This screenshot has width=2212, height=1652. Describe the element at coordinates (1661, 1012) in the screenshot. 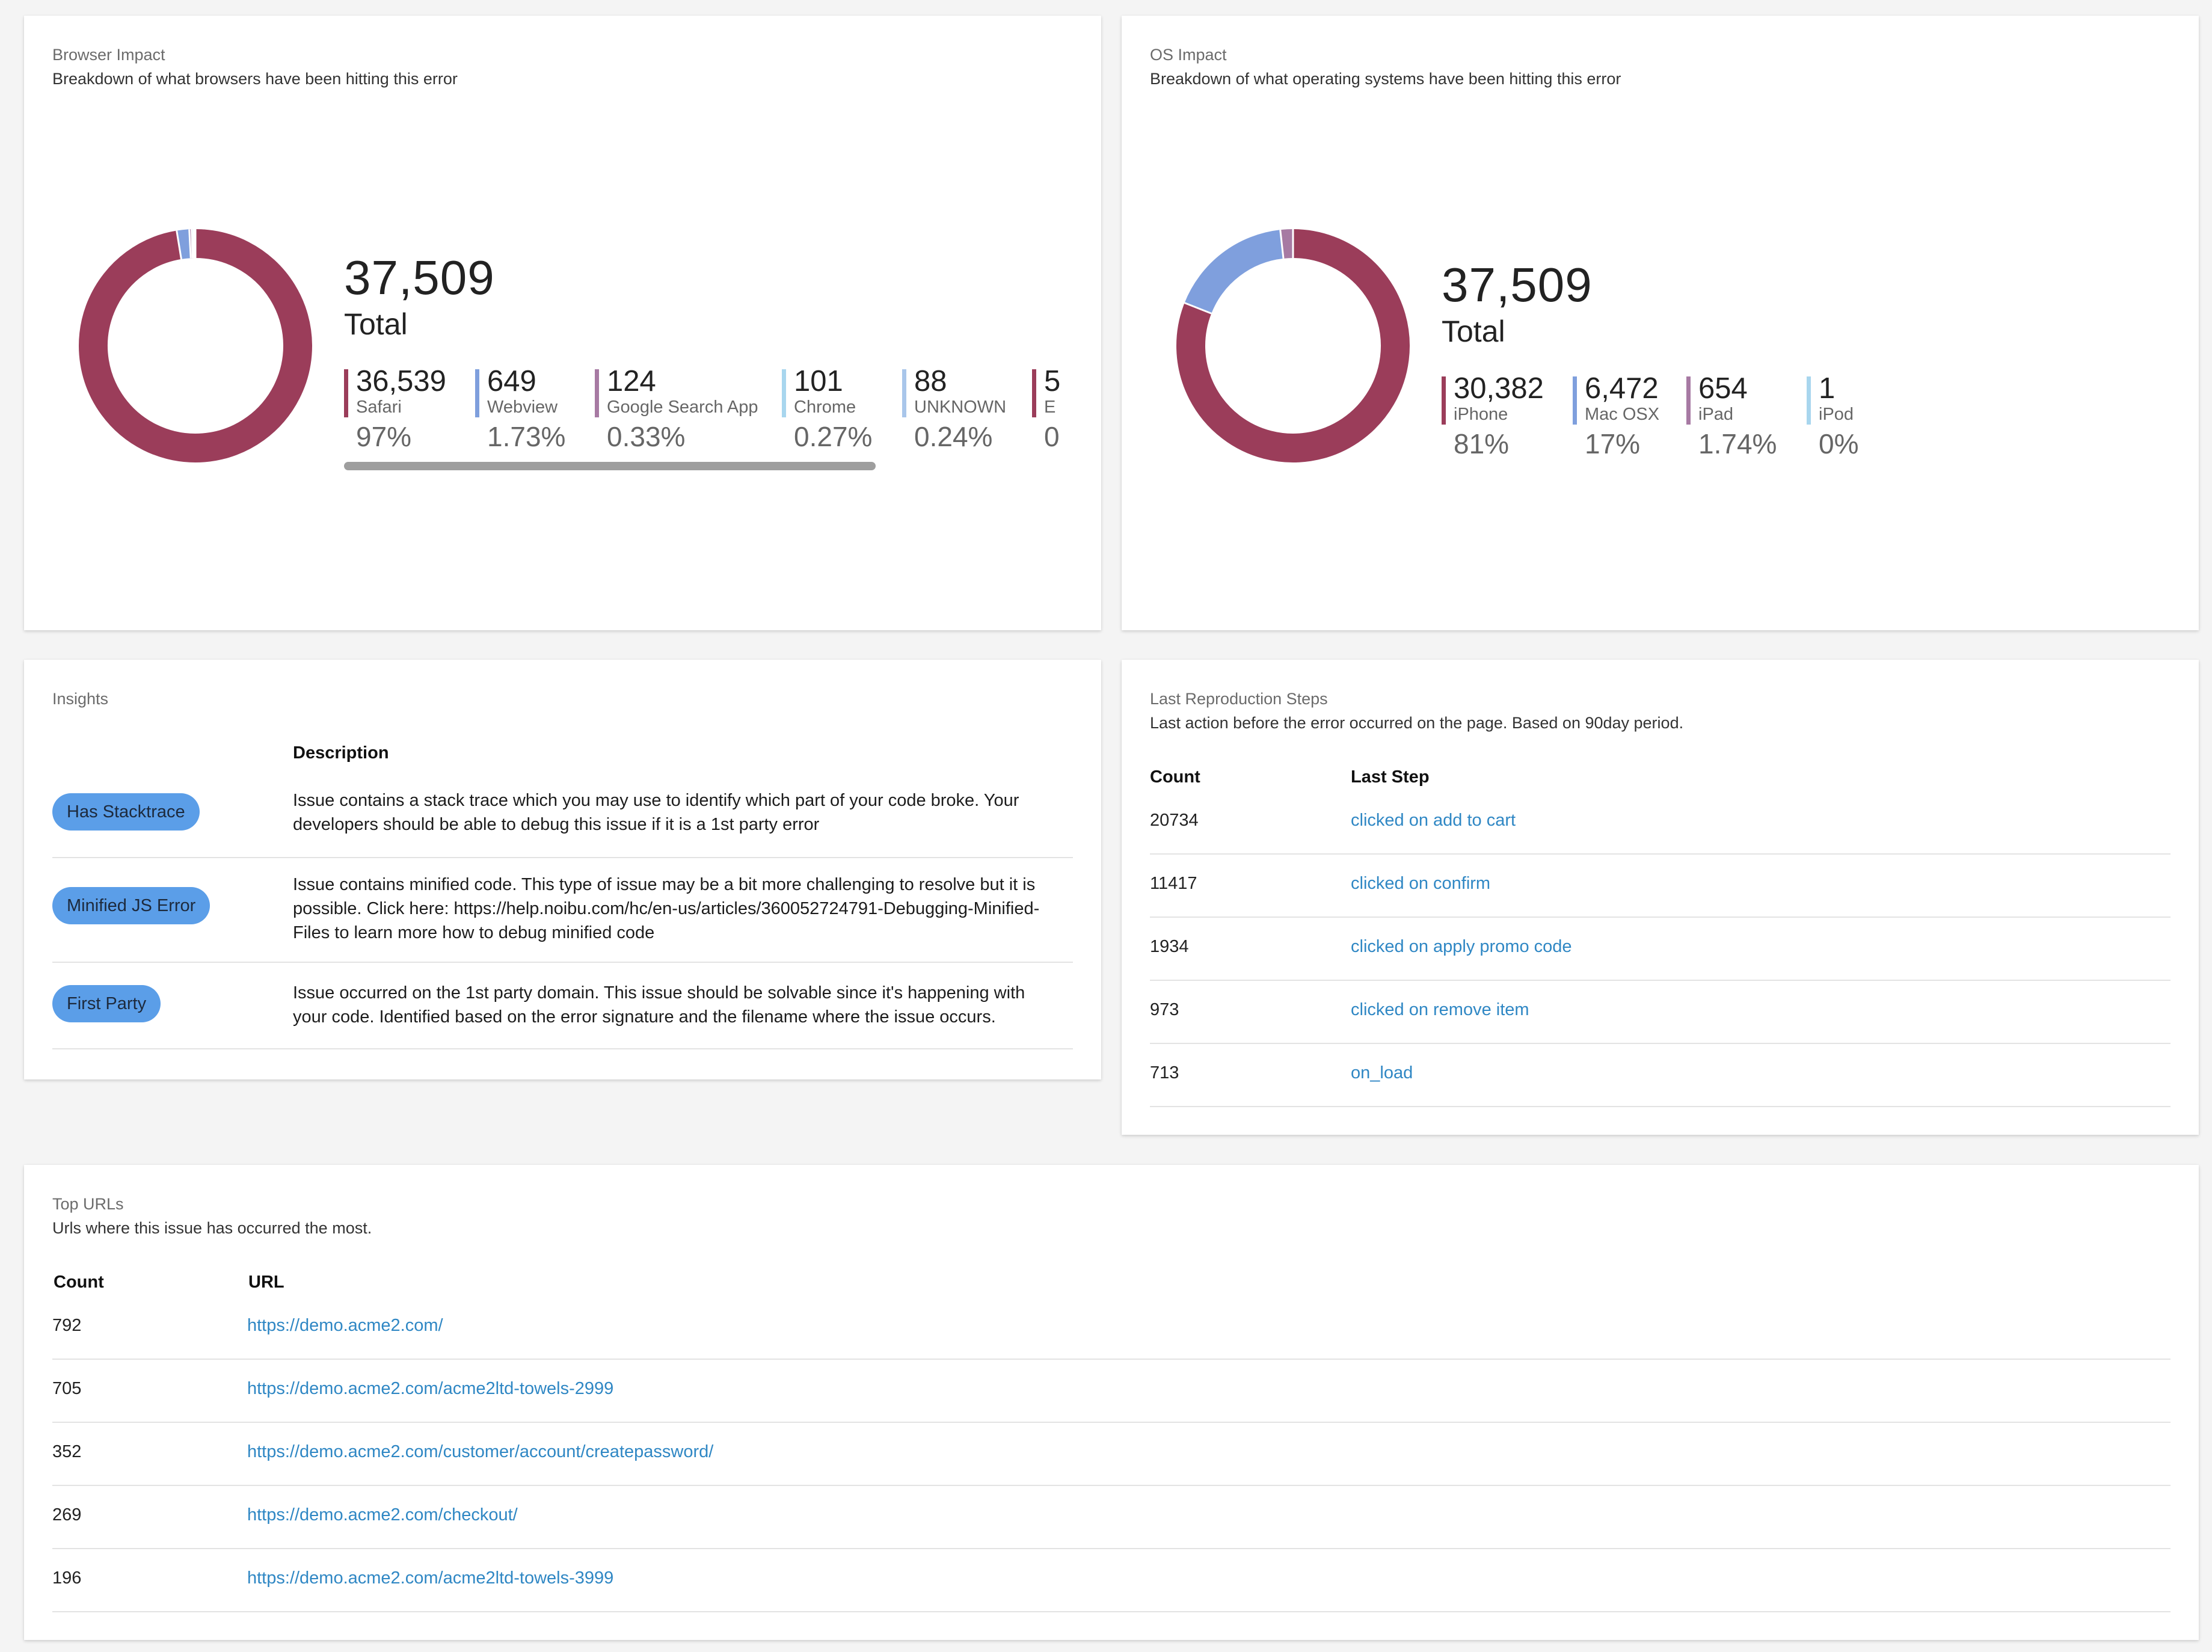

I see `table-row: 973 clicked on remove item` at that location.